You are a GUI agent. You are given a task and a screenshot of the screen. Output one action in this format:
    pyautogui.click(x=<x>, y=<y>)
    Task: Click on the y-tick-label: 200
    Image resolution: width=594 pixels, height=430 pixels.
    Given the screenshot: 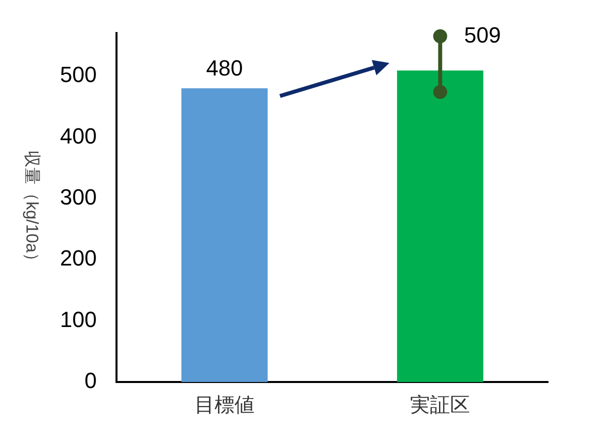 What is the action you would take?
    pyautogui.click(x=78, y=258)
    